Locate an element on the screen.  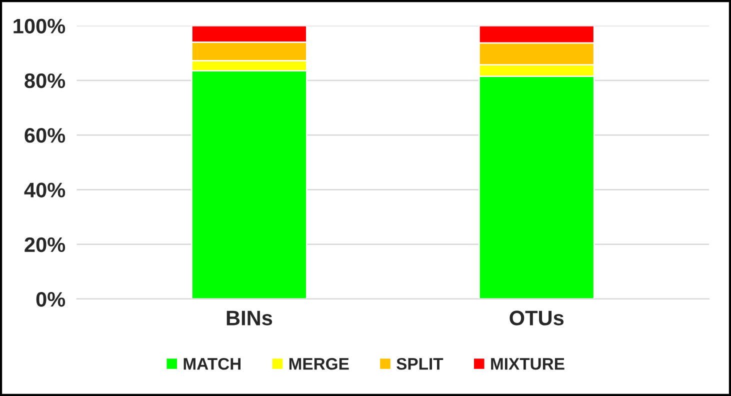
legend-label: MATCH is located at coordinates (212, 364).